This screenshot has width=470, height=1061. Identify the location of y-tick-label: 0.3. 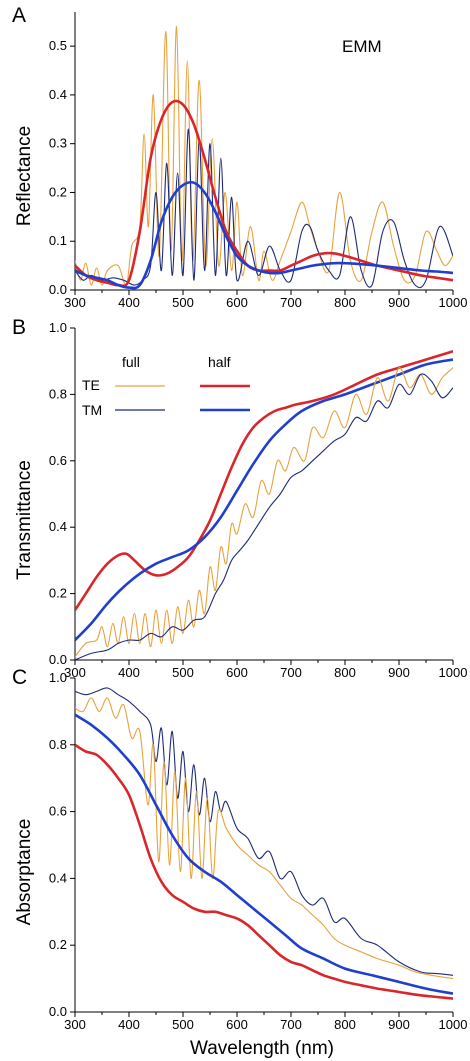
(58, 143).